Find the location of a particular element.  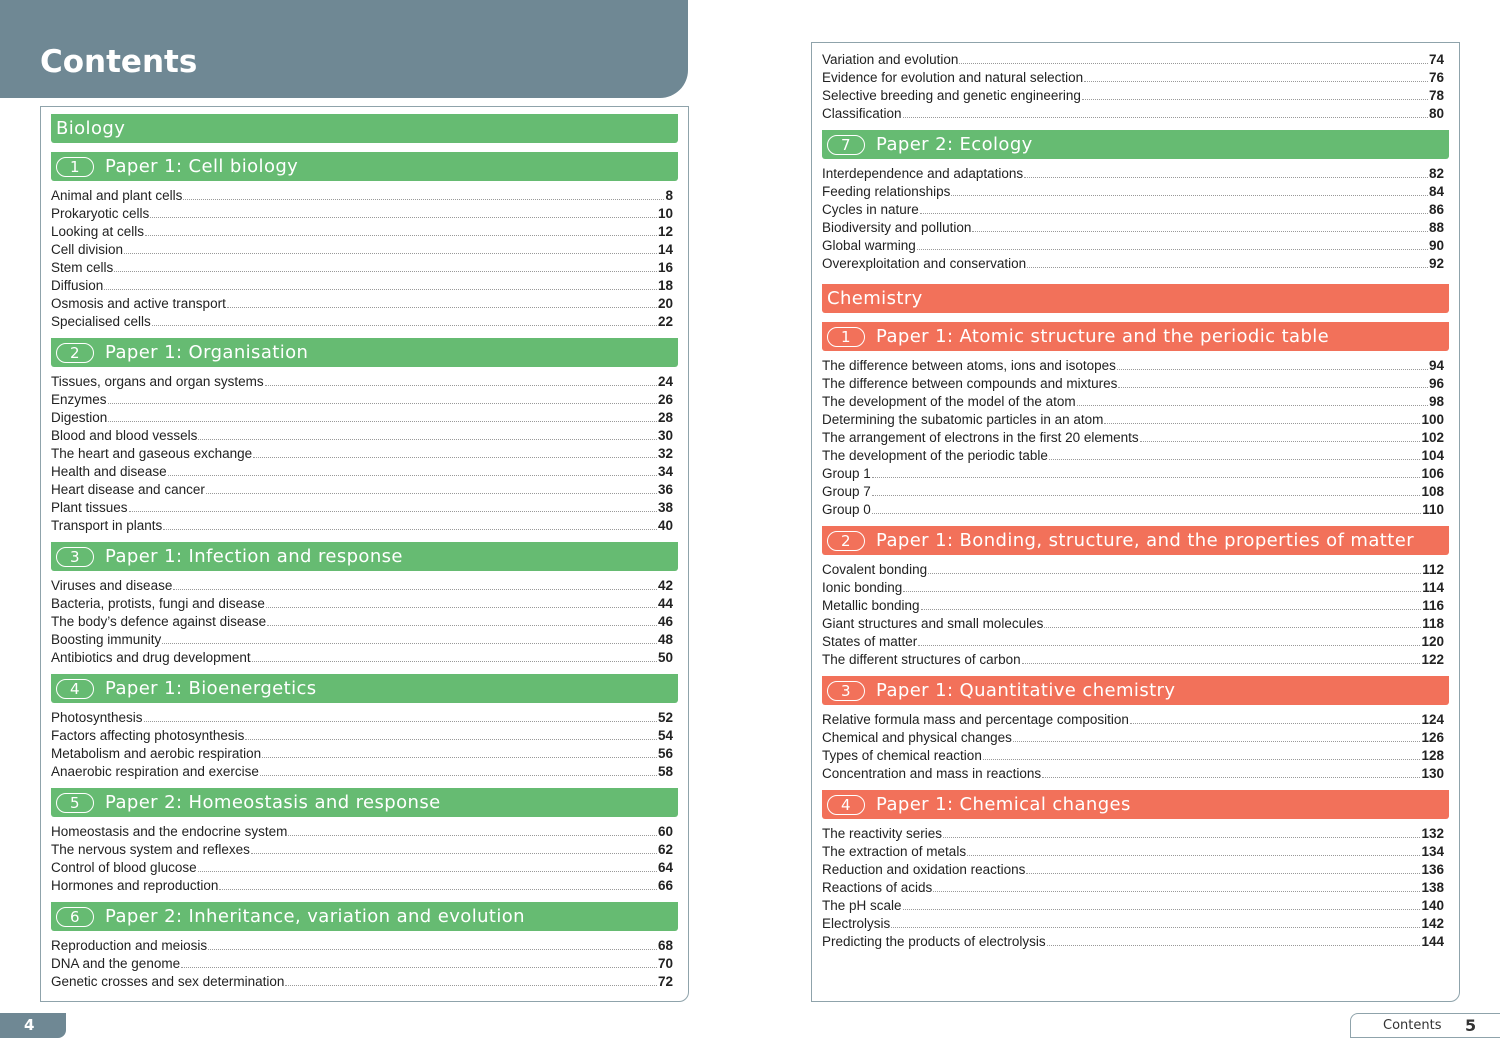

toc-entry: Control of blood glucose 64 is located at coordinates (364, 868).